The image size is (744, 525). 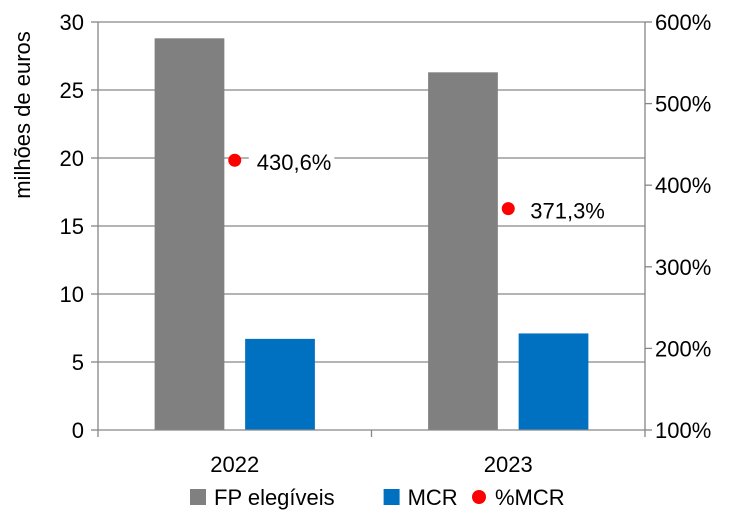 What do you see at coordinates (433, 497) in the screenshot?
I see `legend-label: MCR` at bounding box center [433, 497].